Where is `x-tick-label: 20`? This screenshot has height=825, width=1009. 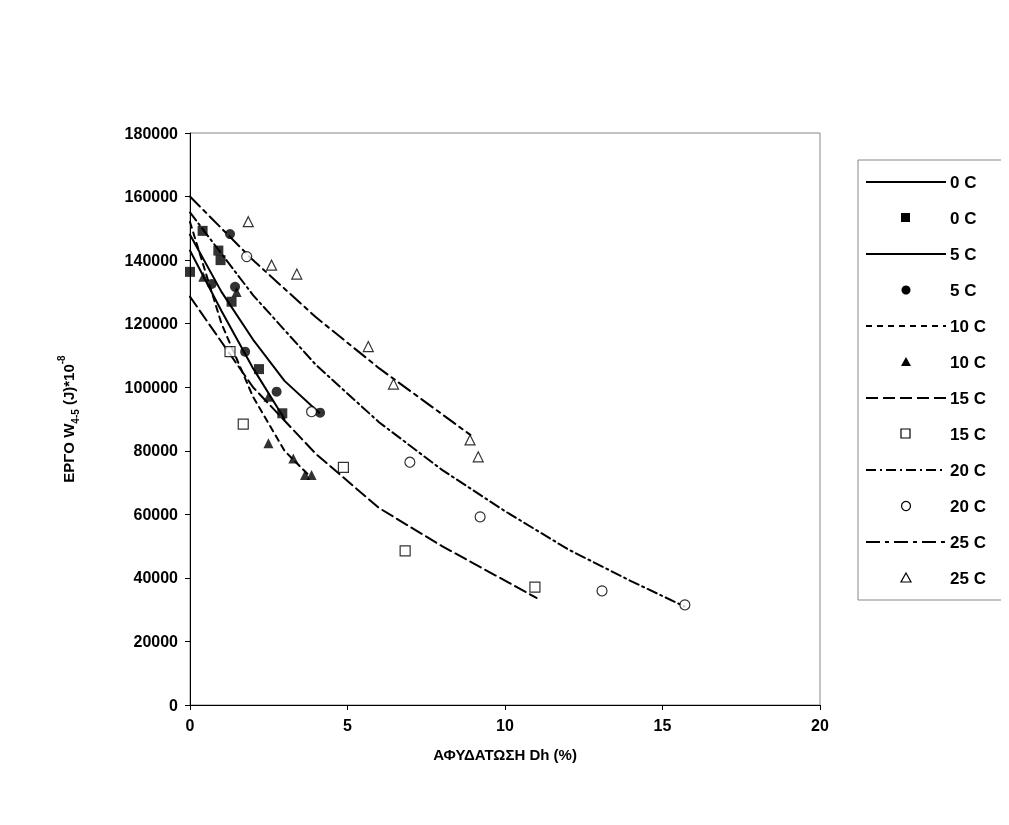 x-tick-label: 20 is located at coordinates (820, 725).